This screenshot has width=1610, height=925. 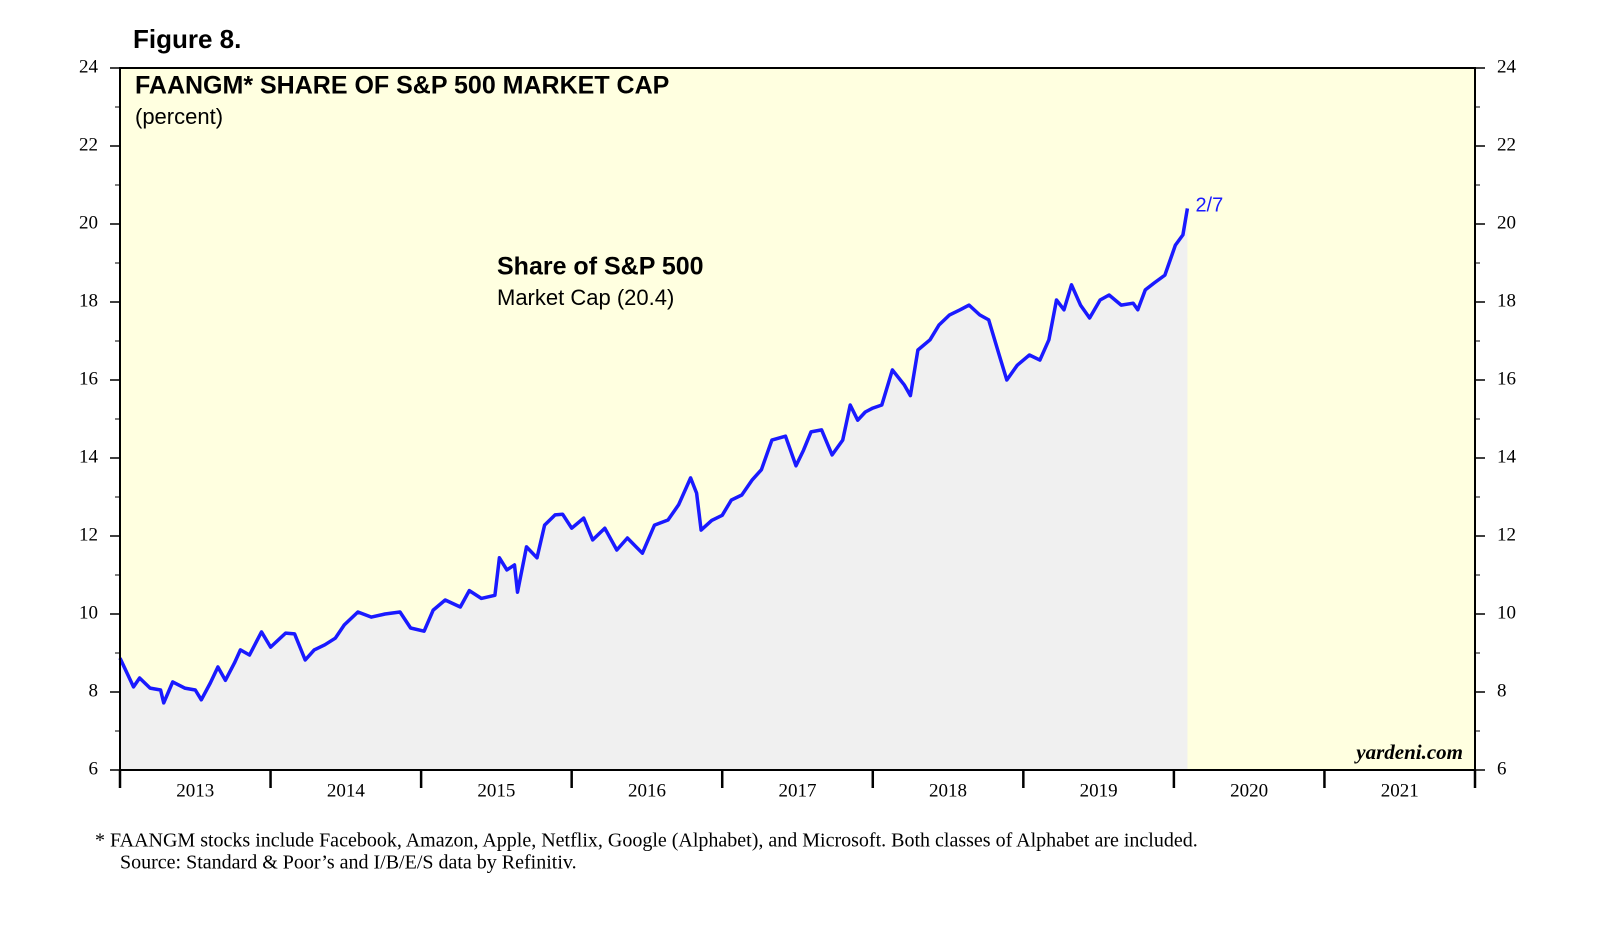 I want to click on y-tick-label: 10, so click(x=88, y=612).